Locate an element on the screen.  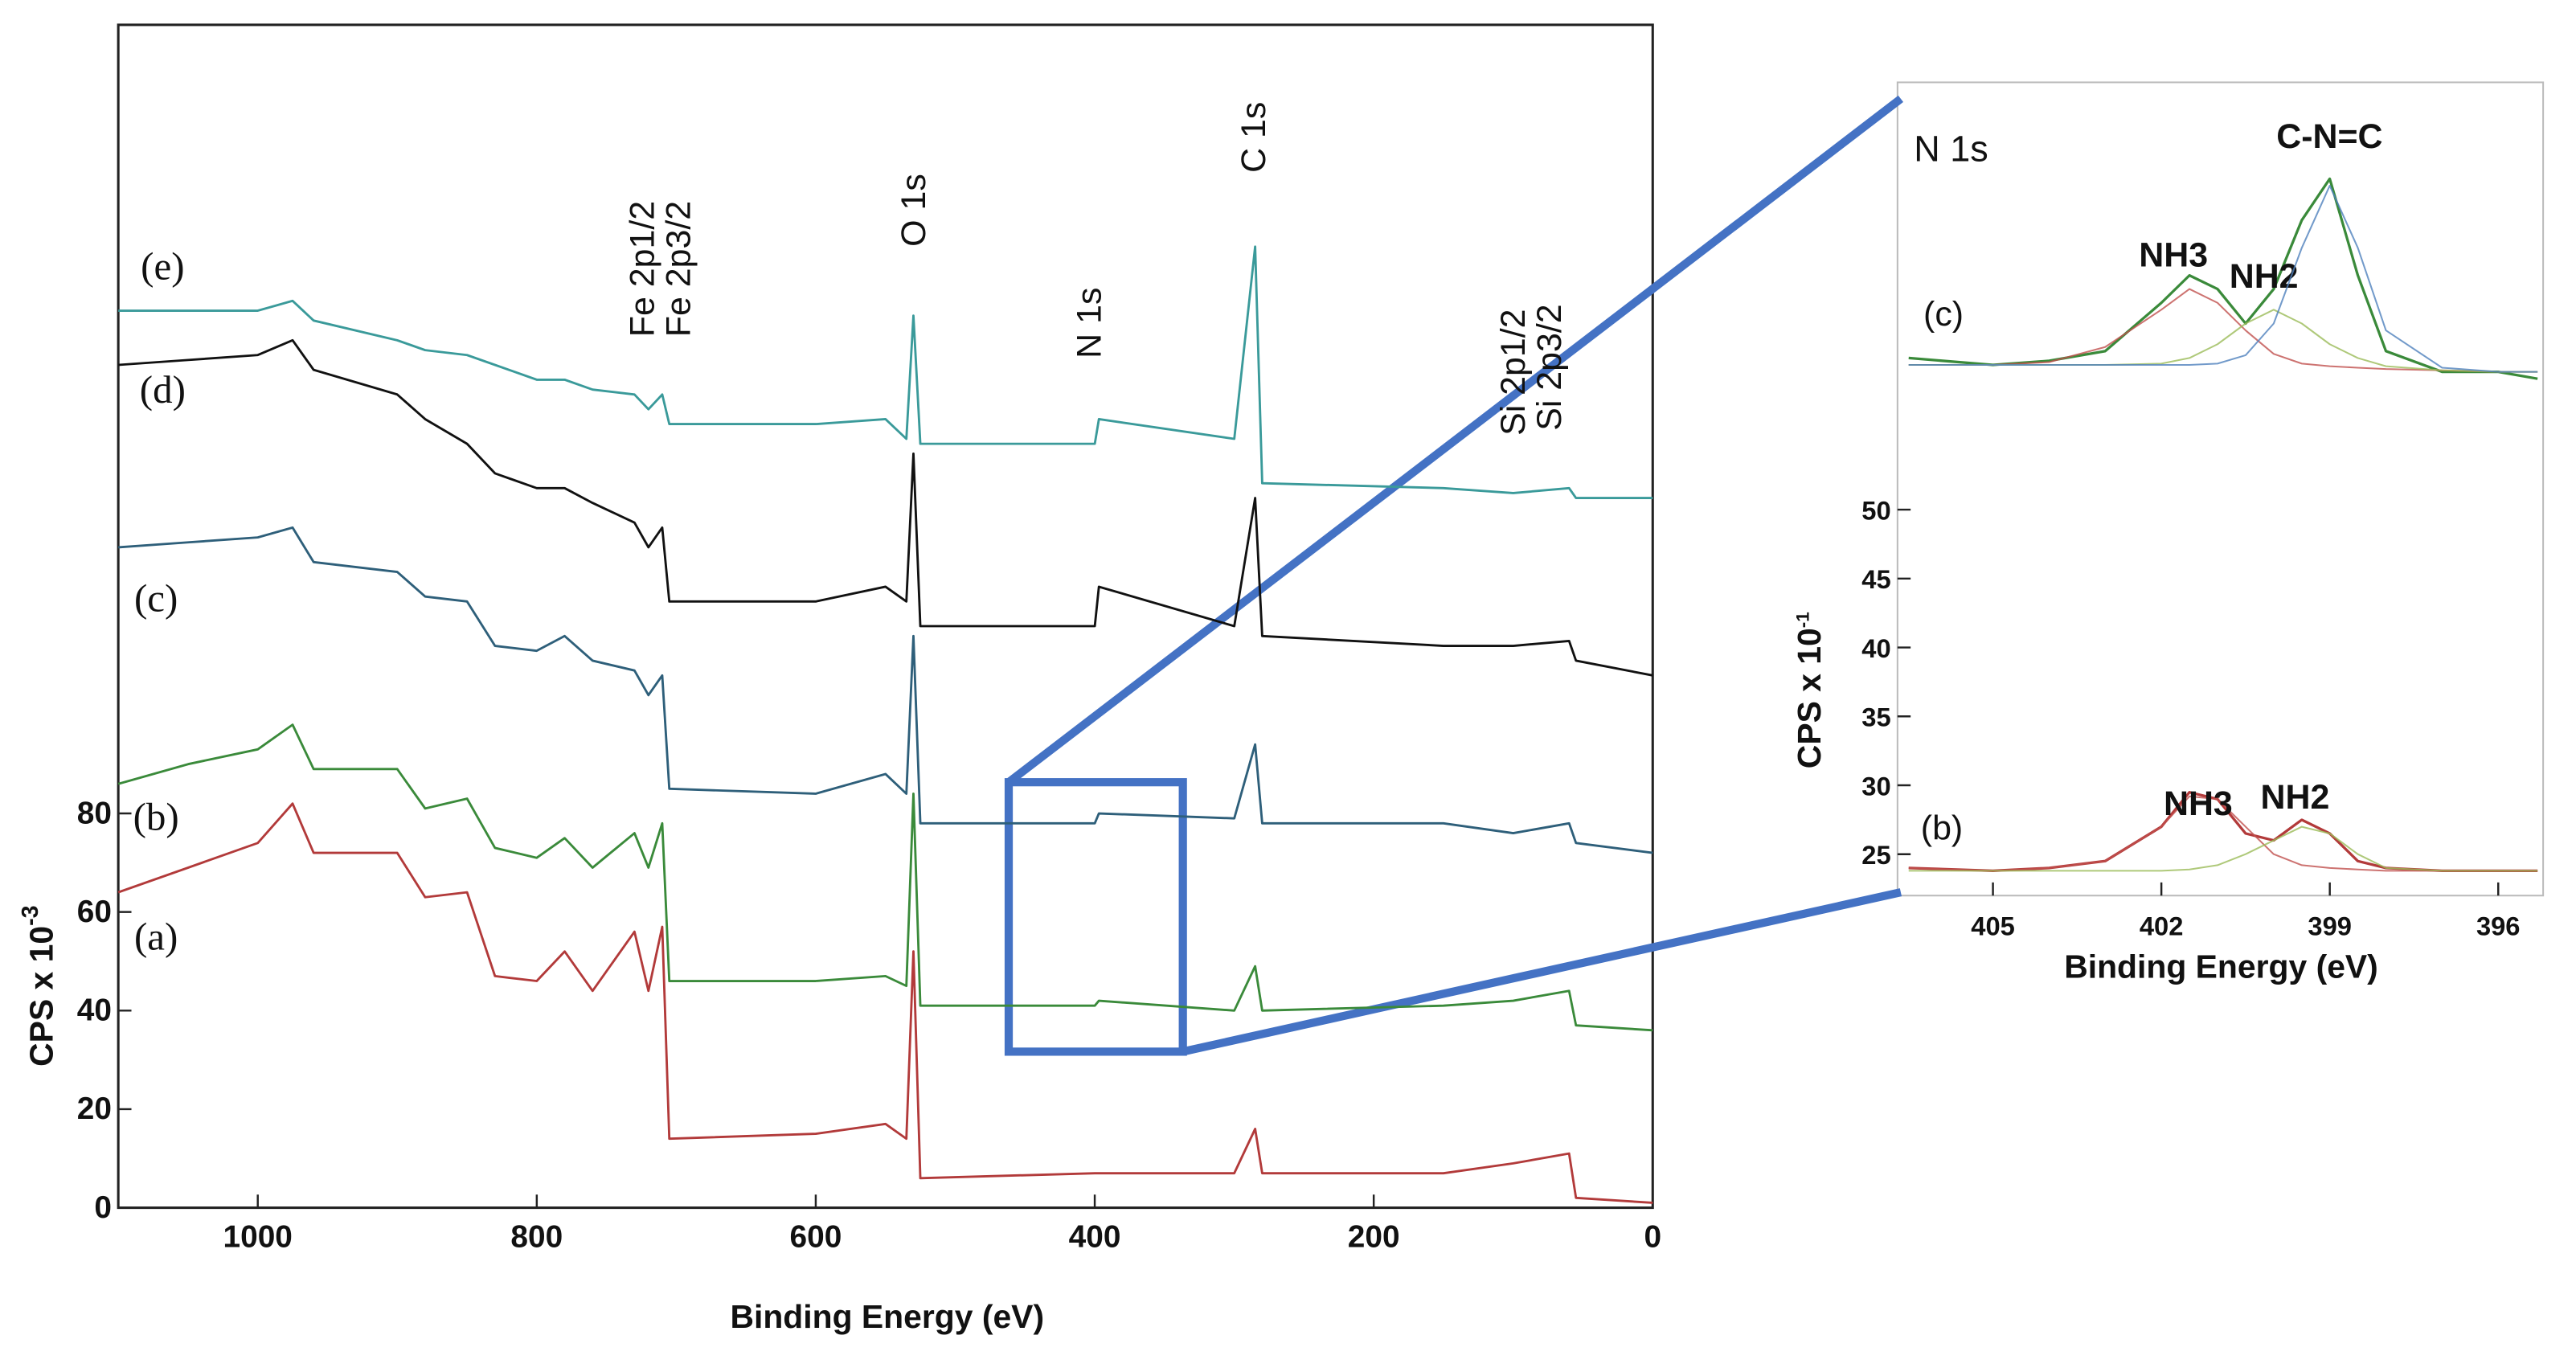
zoom-box is located at coordinates (1095, 917).